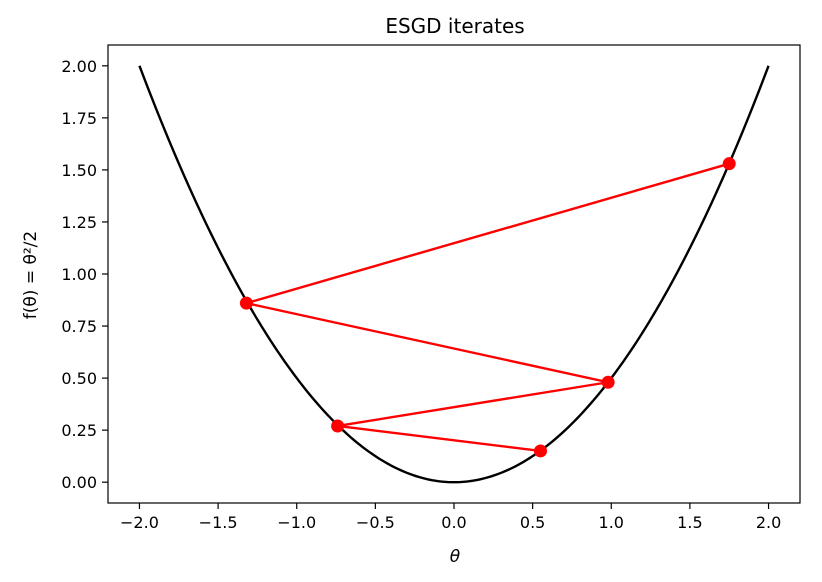  What do you see at coordinates (532, 522) in the screenshot?
I see `x-tick-label: 0.5` at bounding box center [532, 522].